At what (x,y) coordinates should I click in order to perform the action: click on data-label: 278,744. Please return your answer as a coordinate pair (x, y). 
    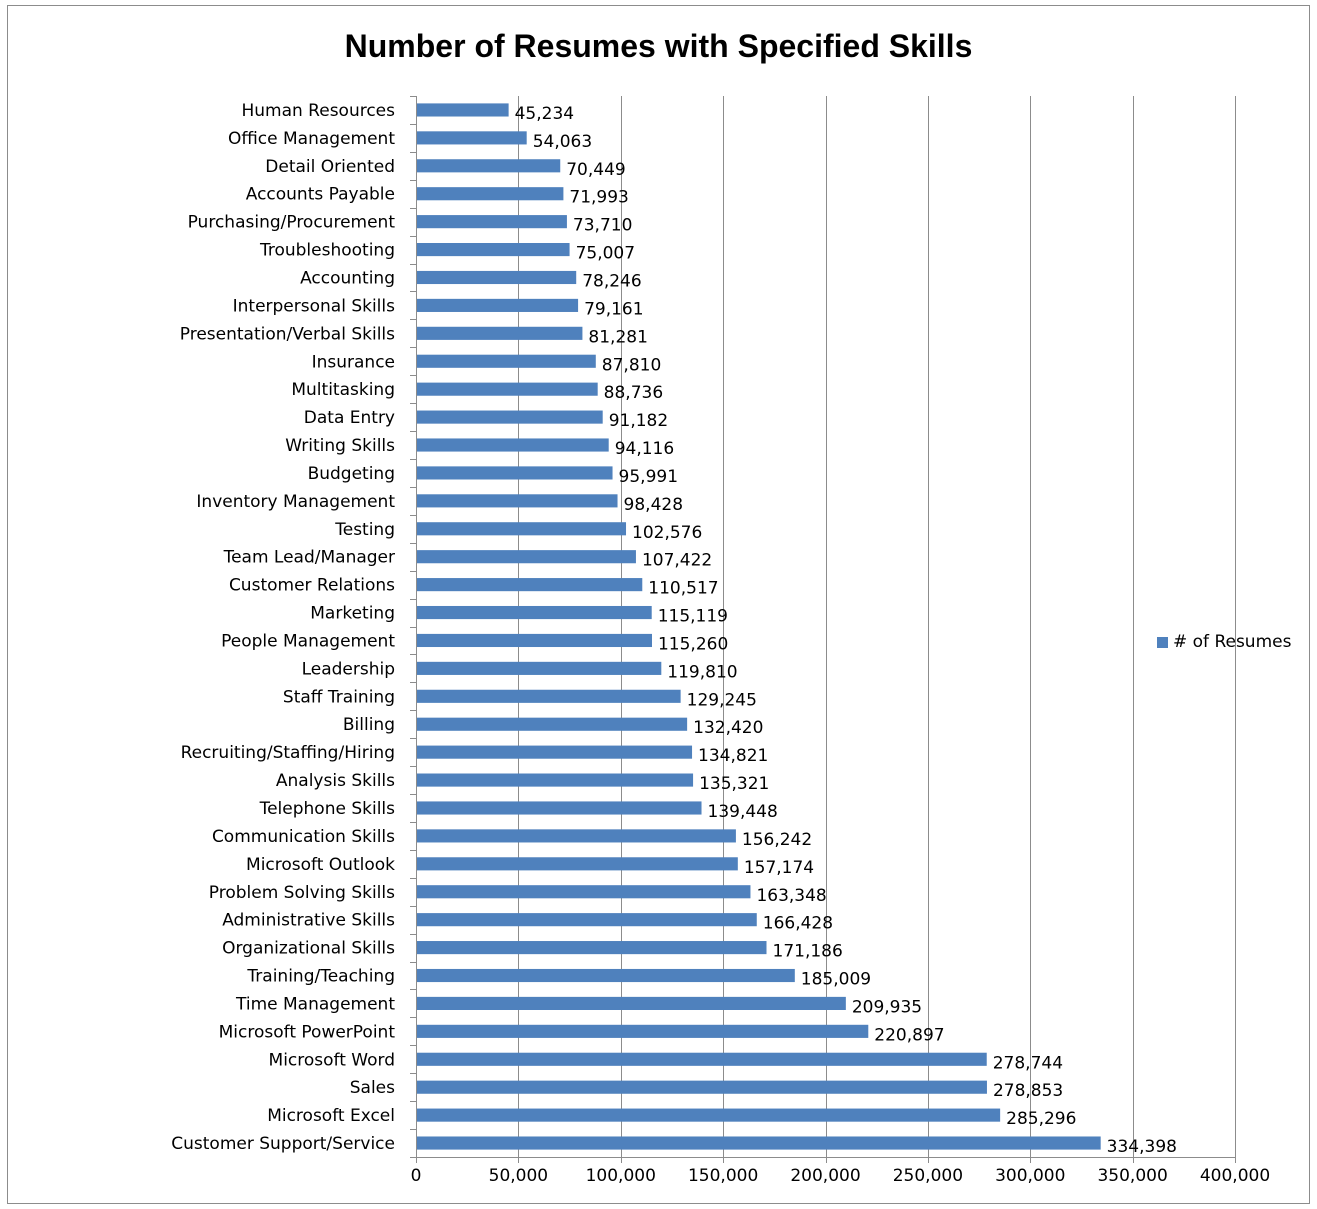
    Looking at the image, I should click on (1028, 1063).